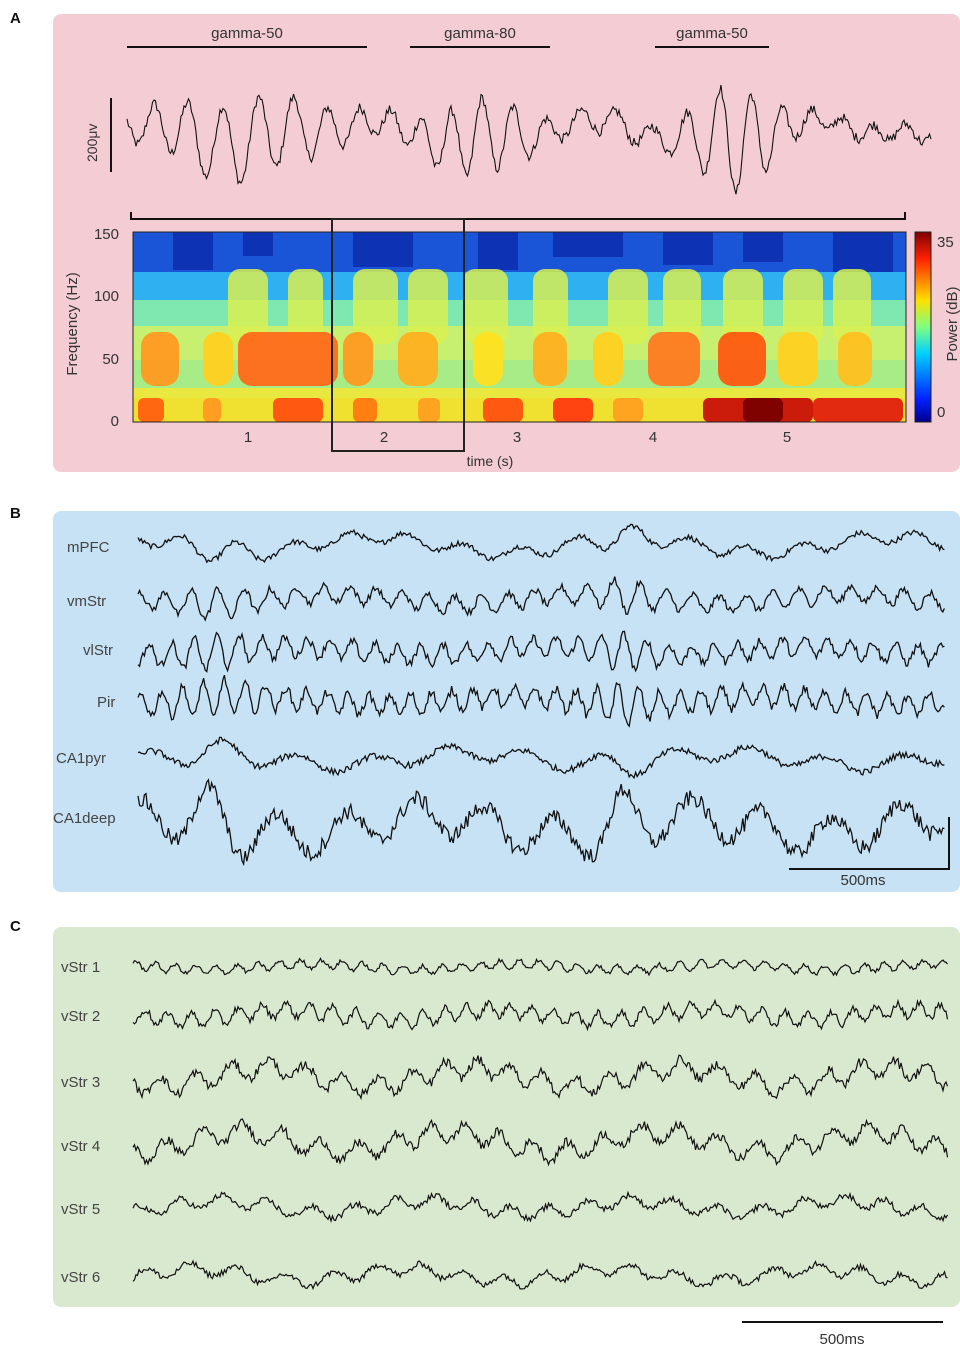 The width and height of the screenshot is (960, 1350). Describe the element at coordinates (106, 234) in the screenshot. I see `ytick-150: 150` at that location.